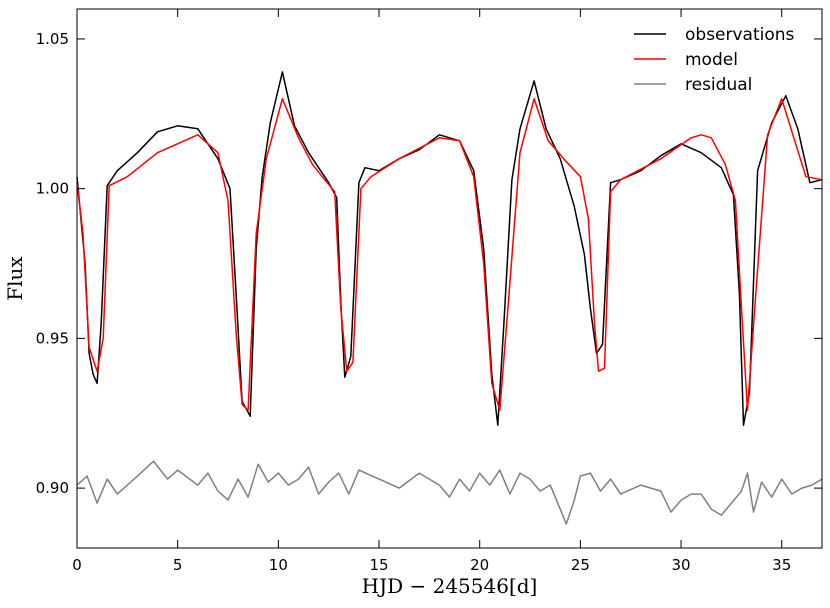 This screenshot has height=608, width=830. I want to click on x-tick-label: 5, so click(178, 565).